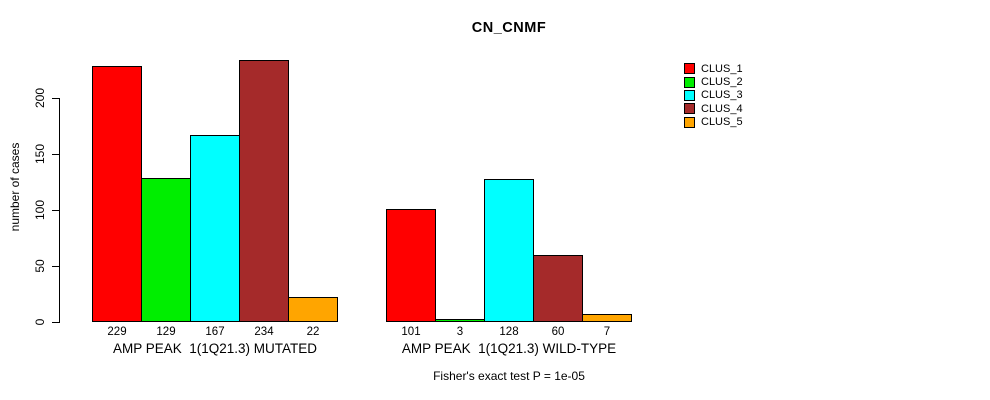  I want to click on legend: CLUS_1 CLUS_2 CLUS_3 CLUS_4 CLUS_5, so click(713, 95).